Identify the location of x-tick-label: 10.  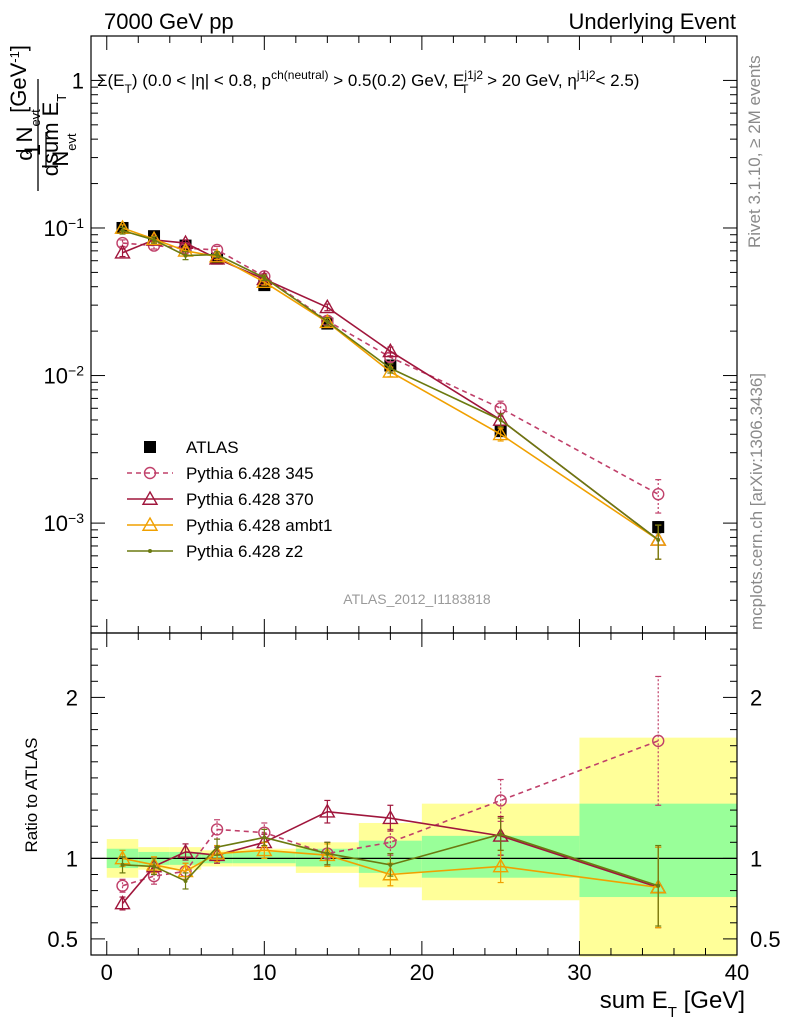
(264, 972).